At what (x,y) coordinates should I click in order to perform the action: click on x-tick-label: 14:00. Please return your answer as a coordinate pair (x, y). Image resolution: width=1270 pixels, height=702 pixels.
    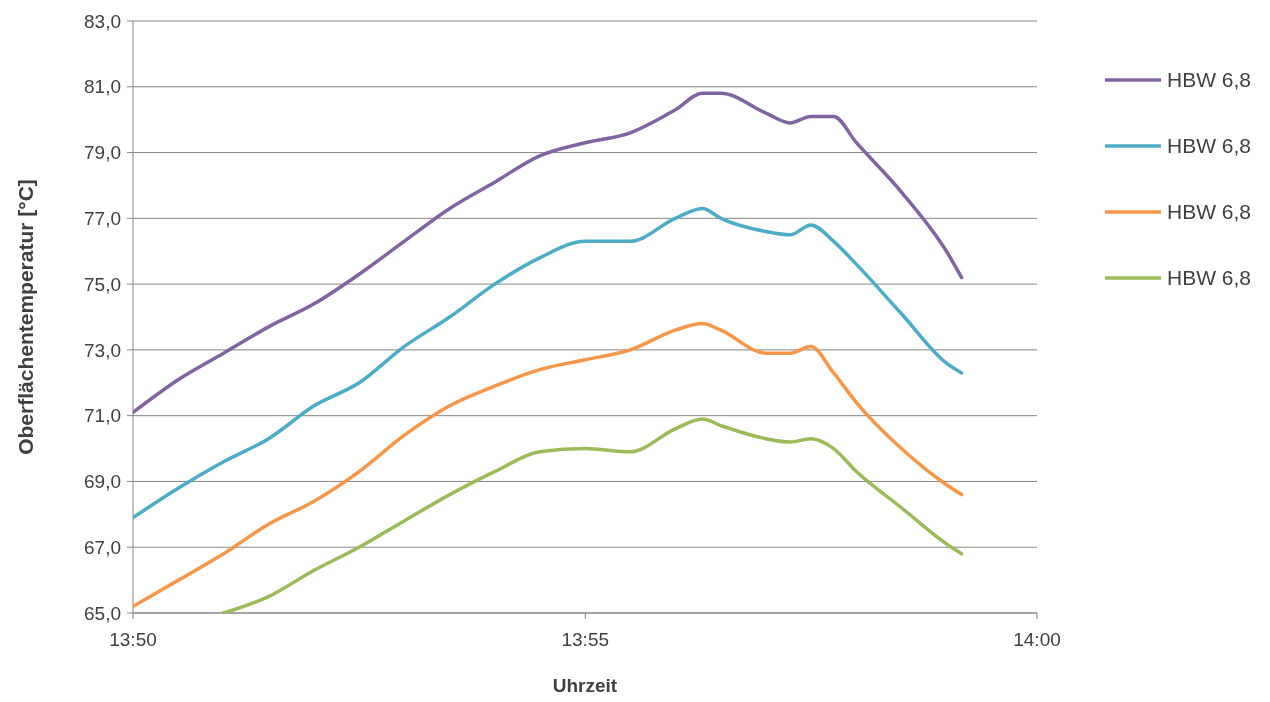
    Looking at the image, I should click on (1037, 639).